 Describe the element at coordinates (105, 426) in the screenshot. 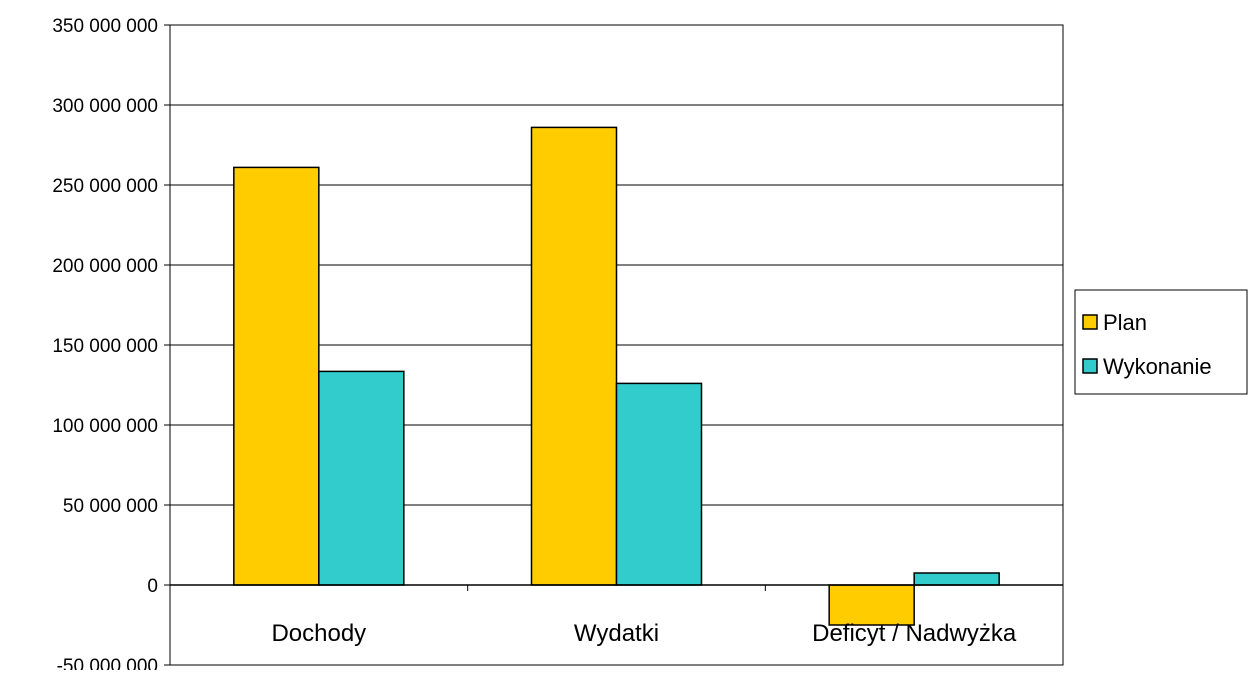

I see `y-tick-label: 100 000 000` at that location.